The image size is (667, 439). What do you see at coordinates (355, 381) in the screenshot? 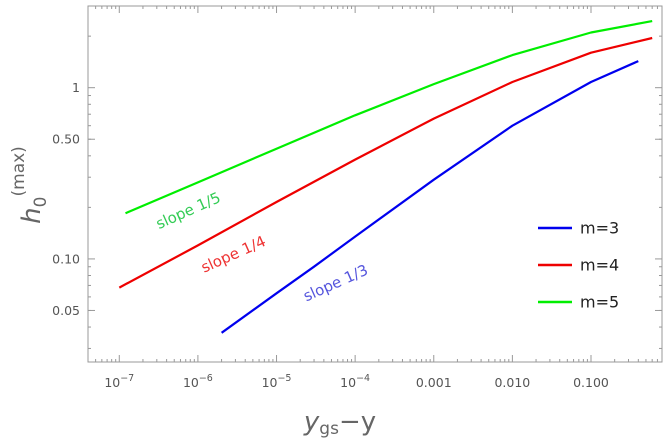
I see `x-tick-label: 10⁻⁴` at bounding box center [355, 381].